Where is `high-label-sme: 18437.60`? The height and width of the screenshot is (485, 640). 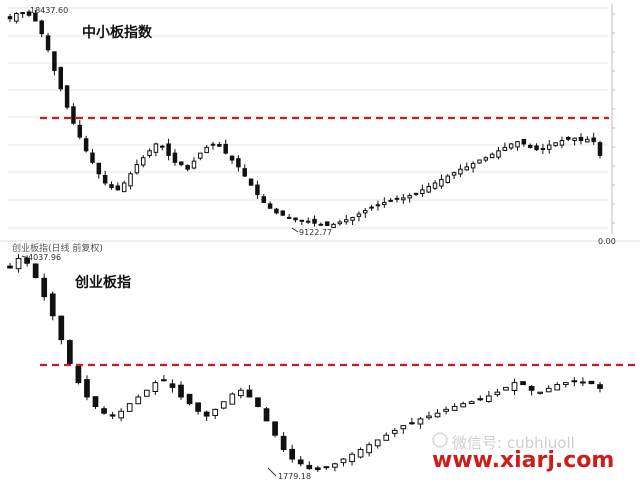
high-label-sme: 18437.60 is located at coordinates (49, 10).